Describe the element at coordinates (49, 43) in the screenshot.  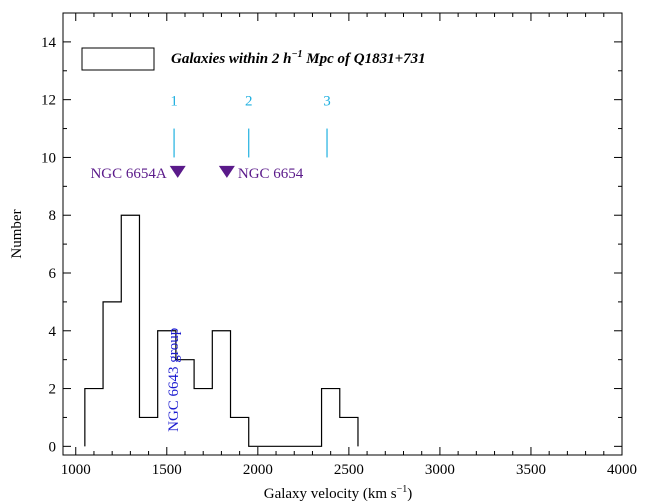
I see `y-tick-label: 14` at that location.